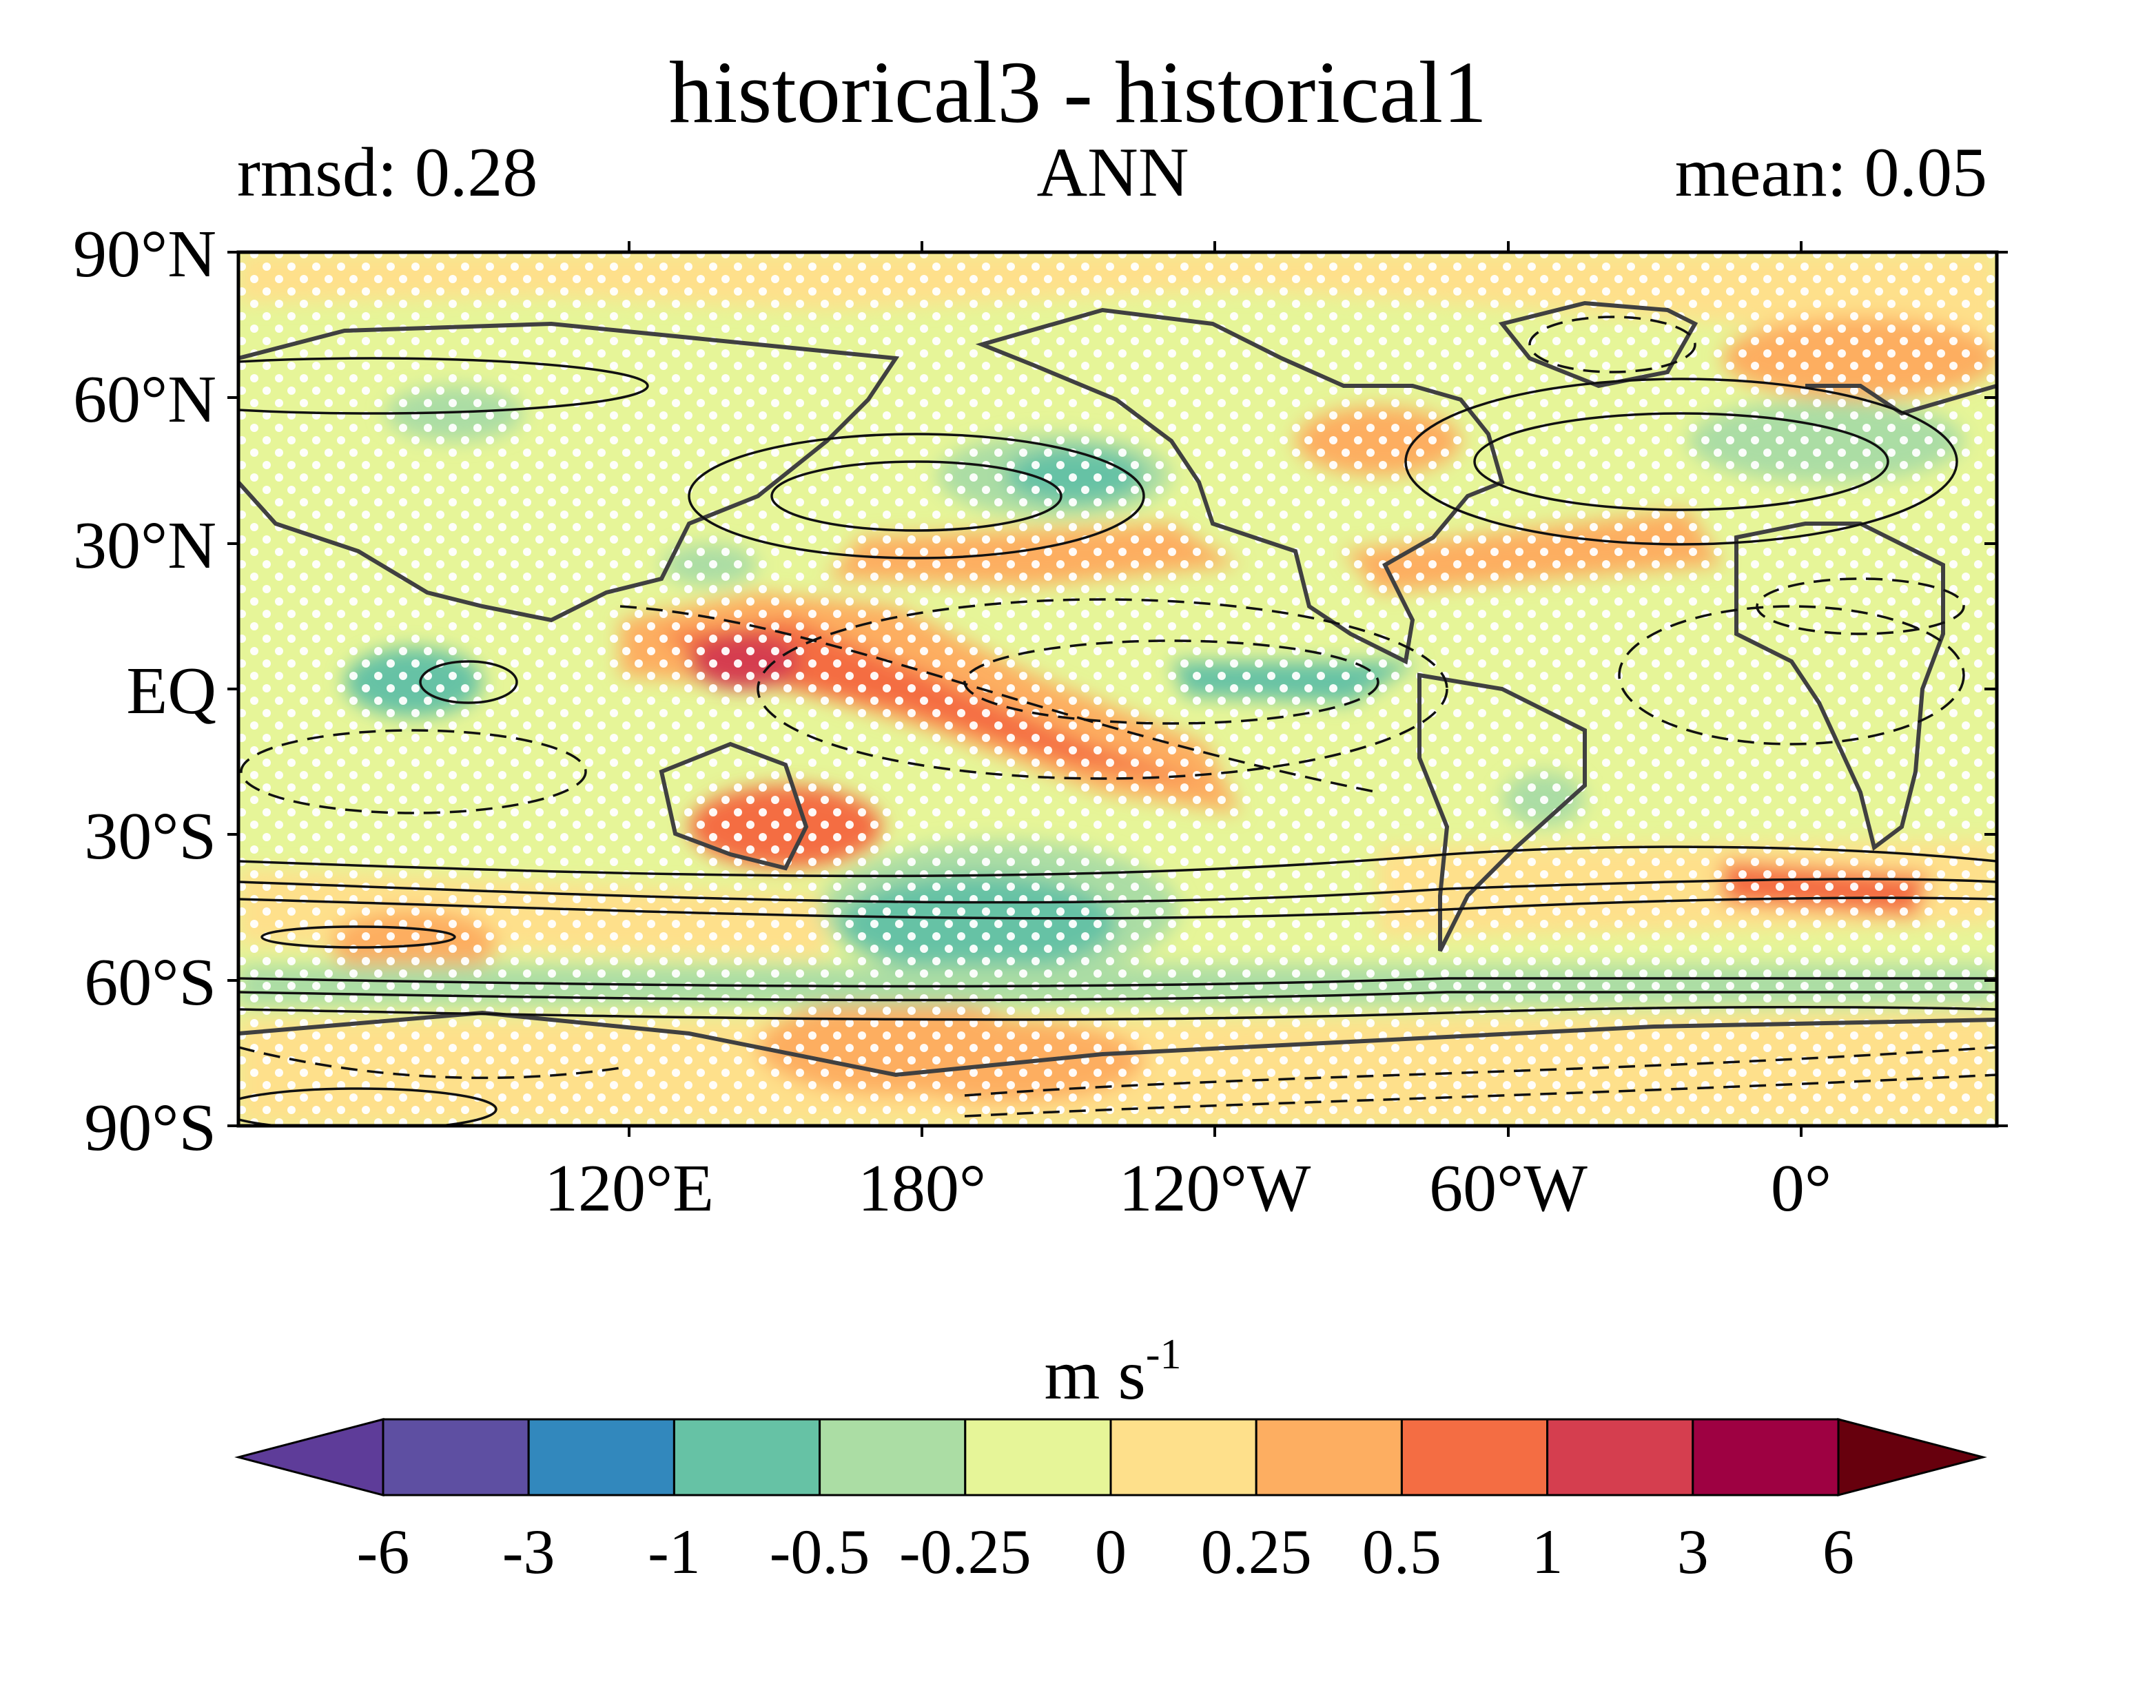 The width and height of the screenshot is (2156, 1708). I want to click on units-exponent: -1, so click(1163, 1354).